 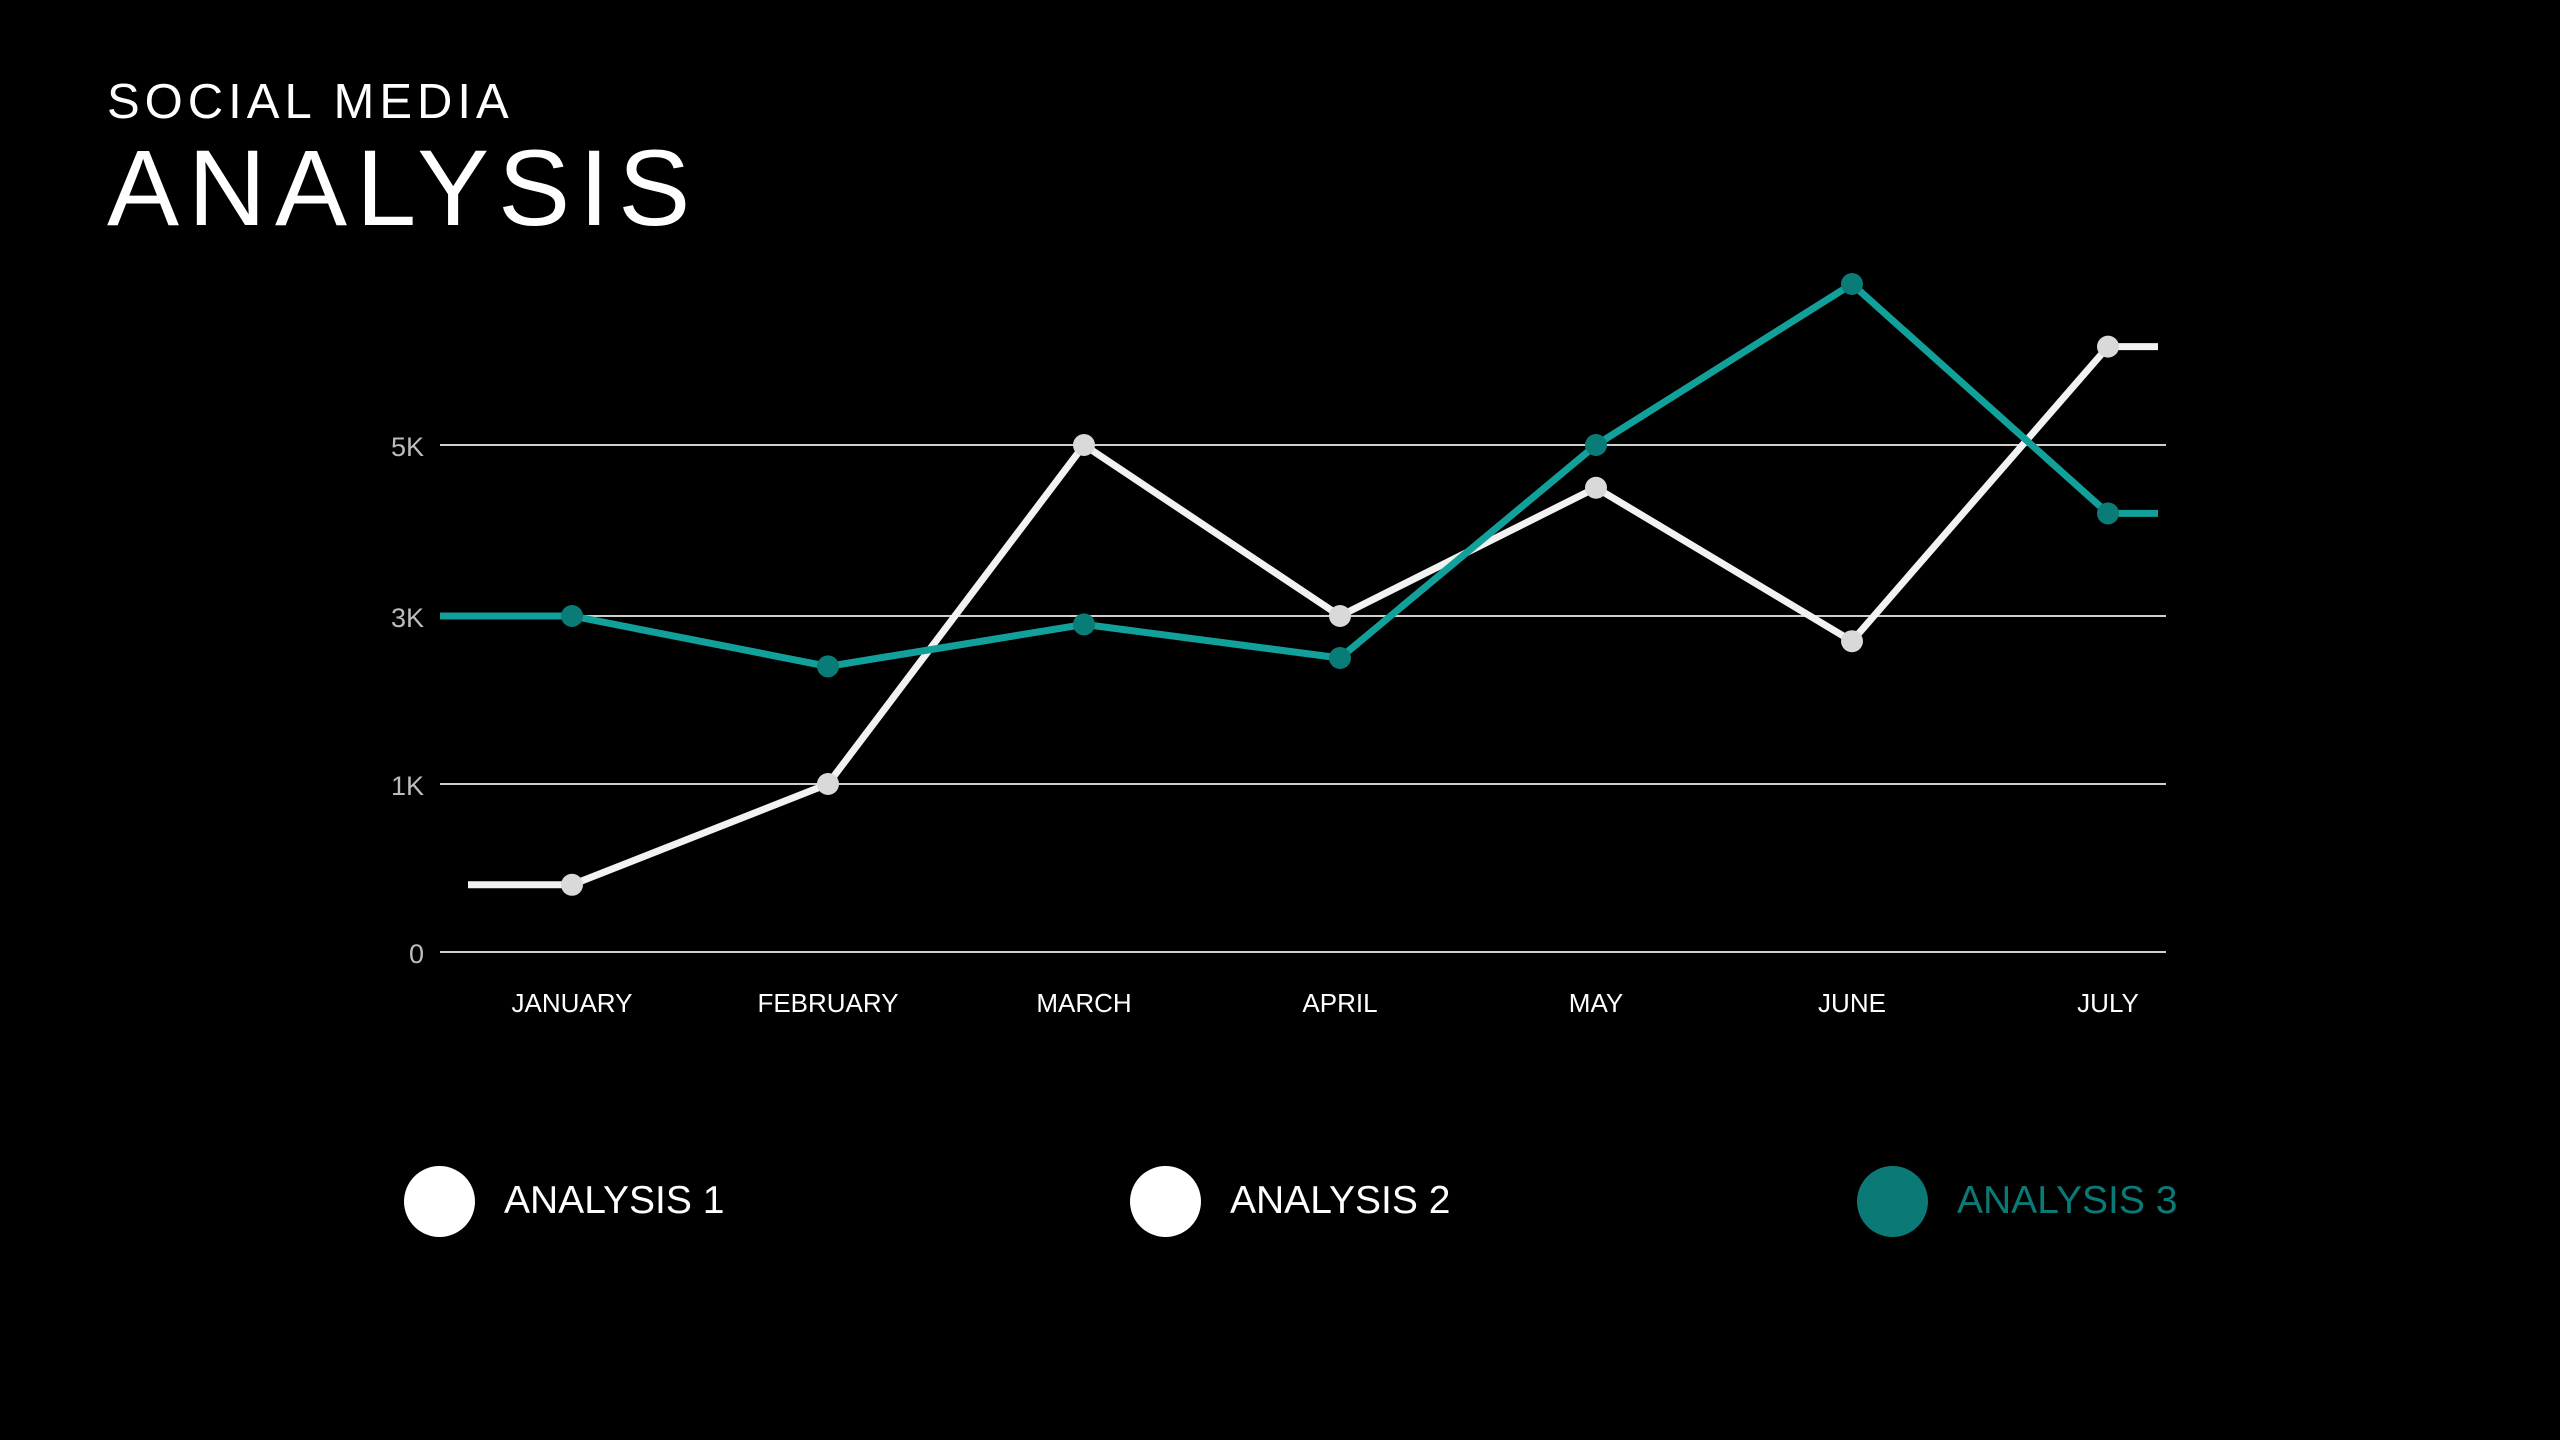 I want to click on legend-item-analysis-3: ANALYSIS 3, so click(x=2017, y=1201).